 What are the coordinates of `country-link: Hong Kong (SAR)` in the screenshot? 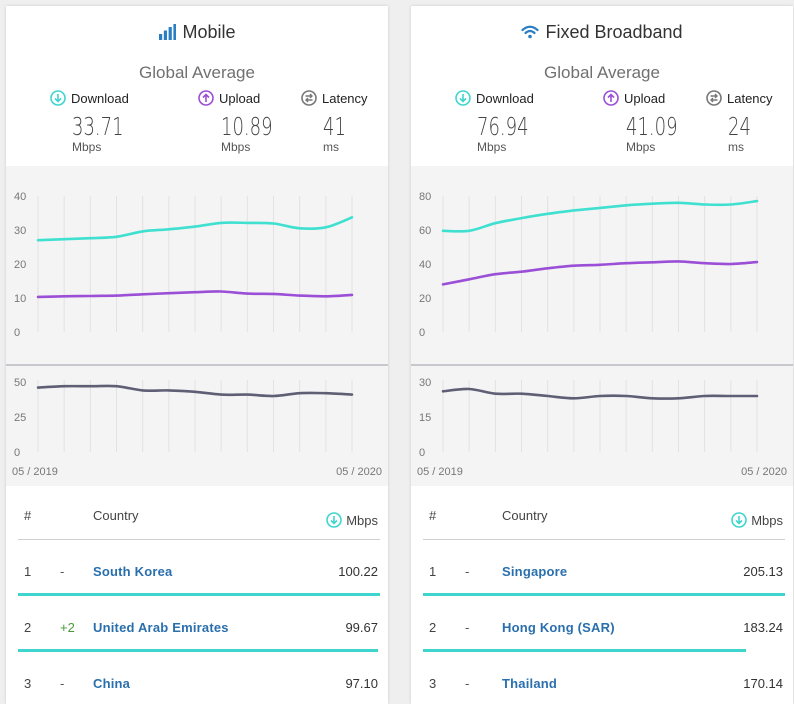 It's located at (558, 627).